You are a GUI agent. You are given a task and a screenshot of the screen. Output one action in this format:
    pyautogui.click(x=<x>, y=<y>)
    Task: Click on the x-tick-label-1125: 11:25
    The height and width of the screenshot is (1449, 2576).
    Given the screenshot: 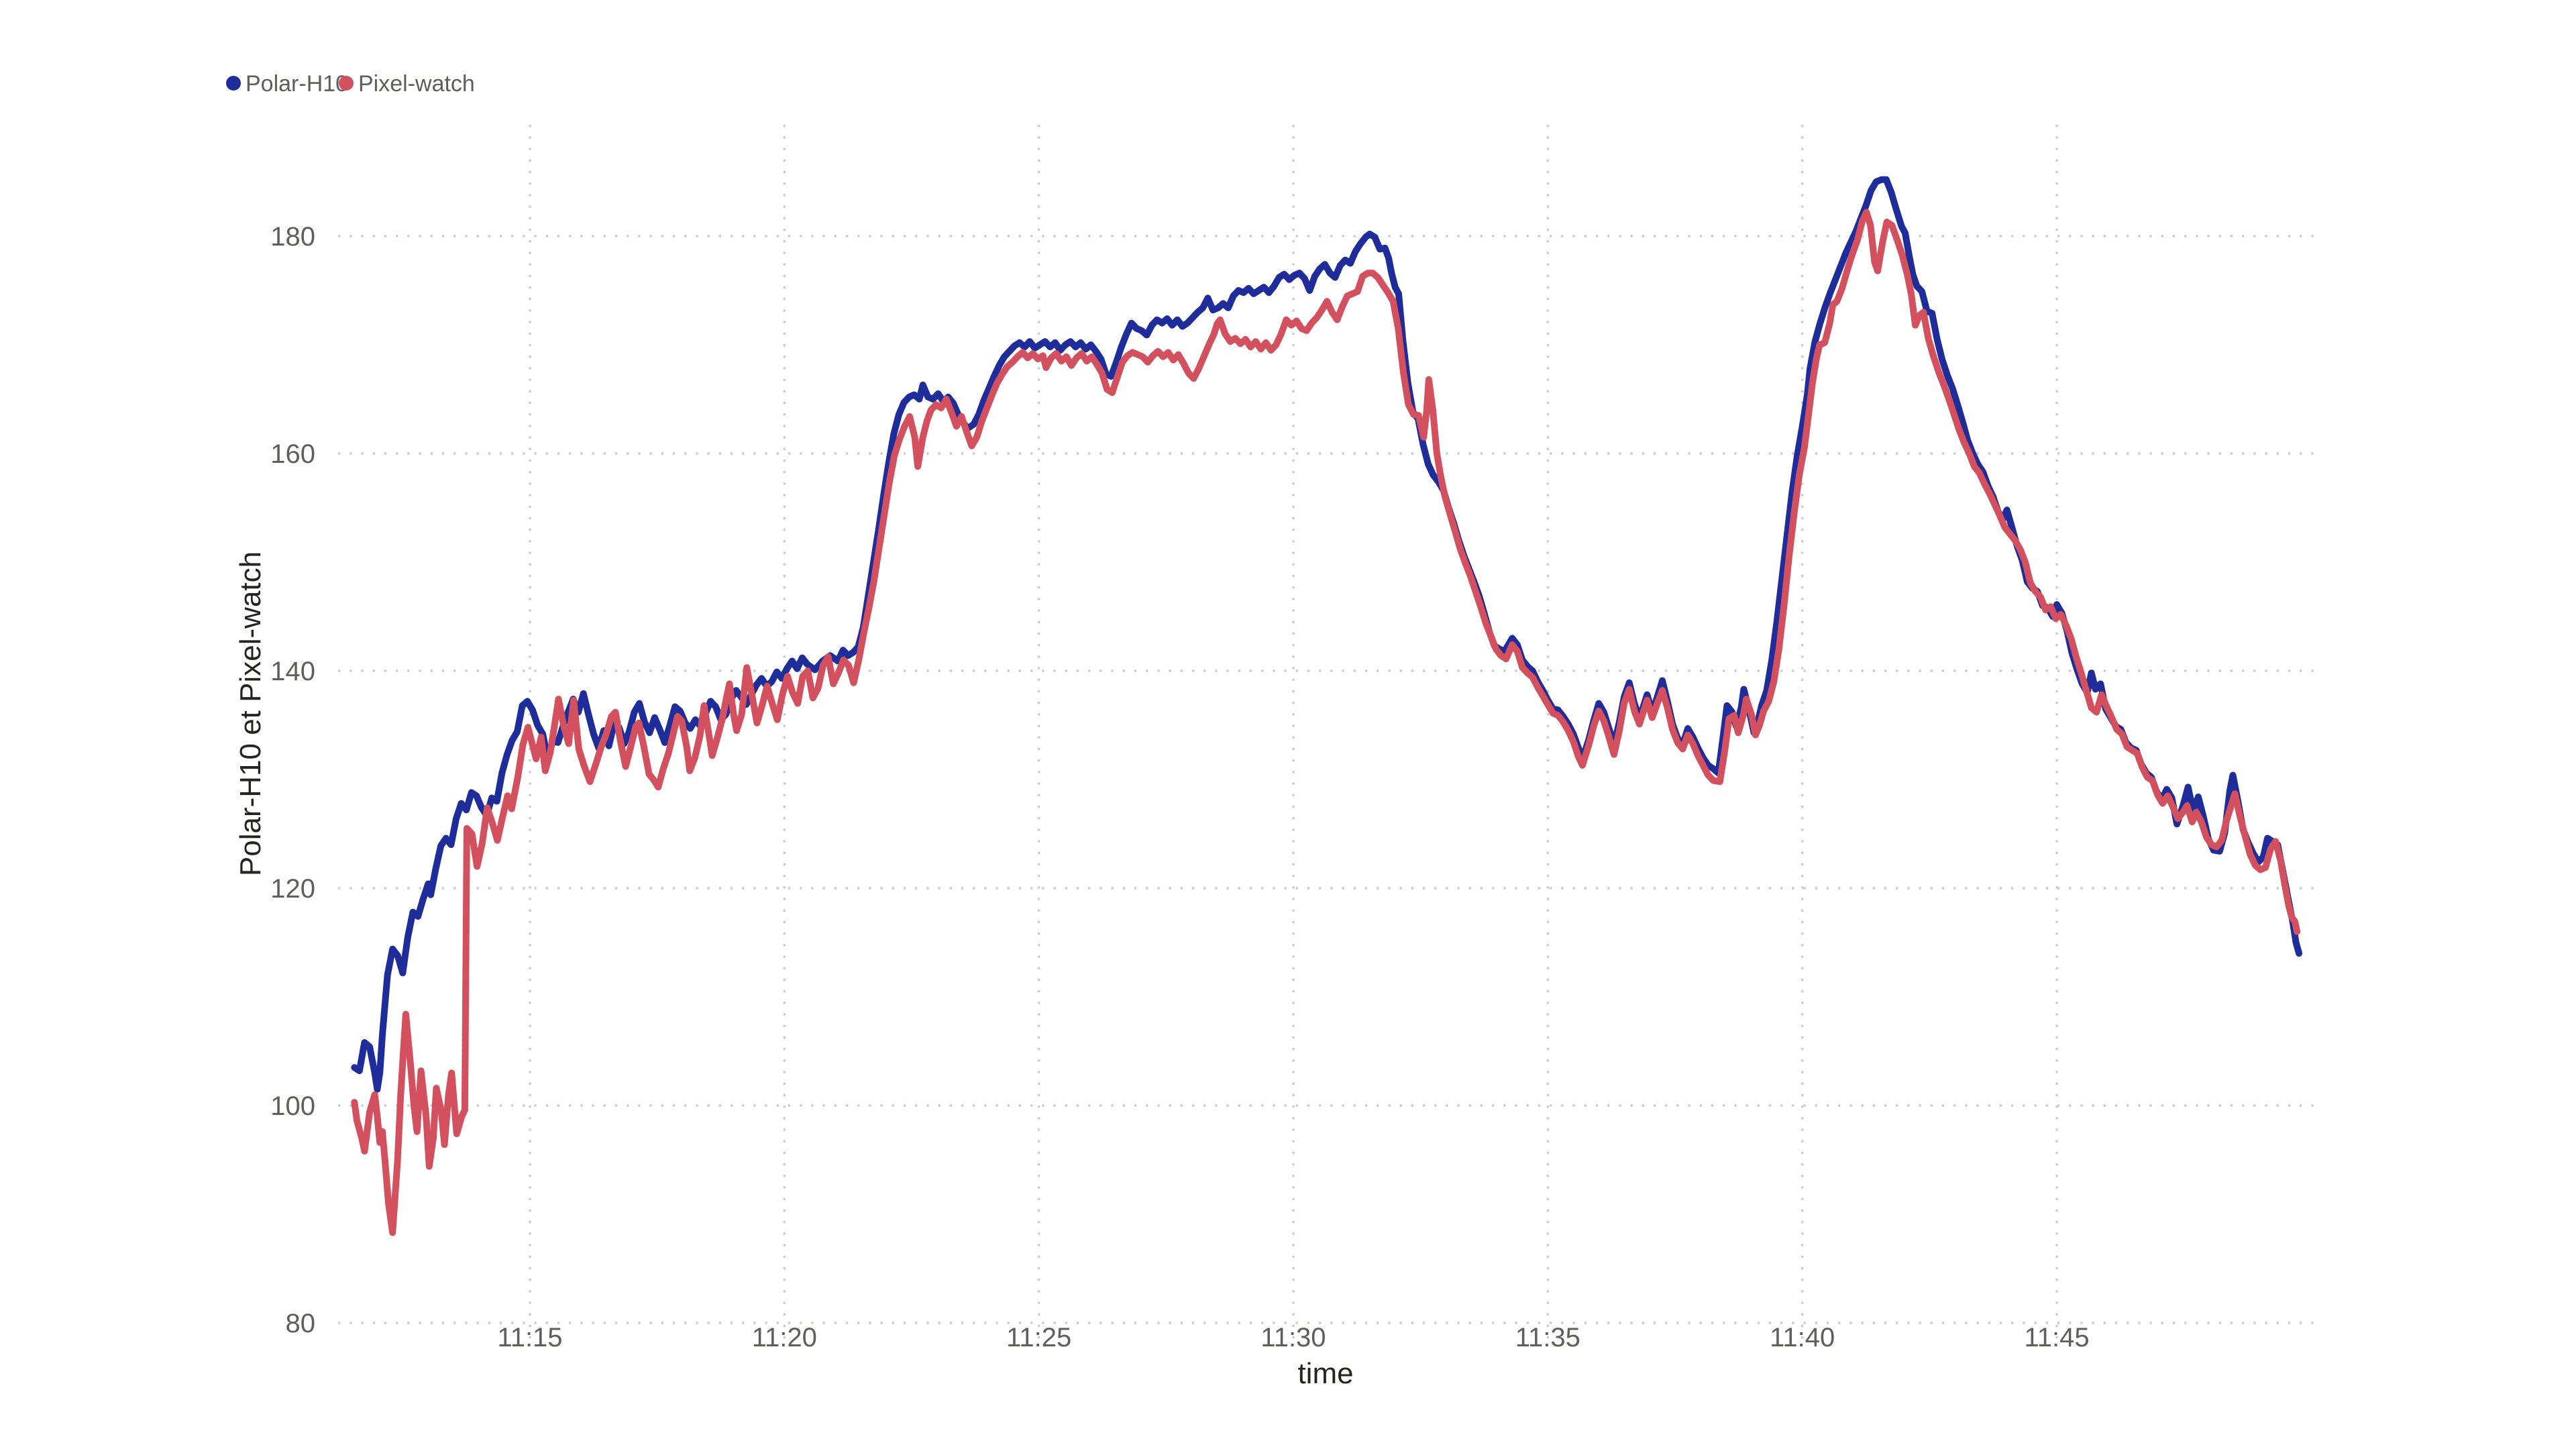 What is the action you would take?
    pyautogui.click(x=1038, y=1337)
    